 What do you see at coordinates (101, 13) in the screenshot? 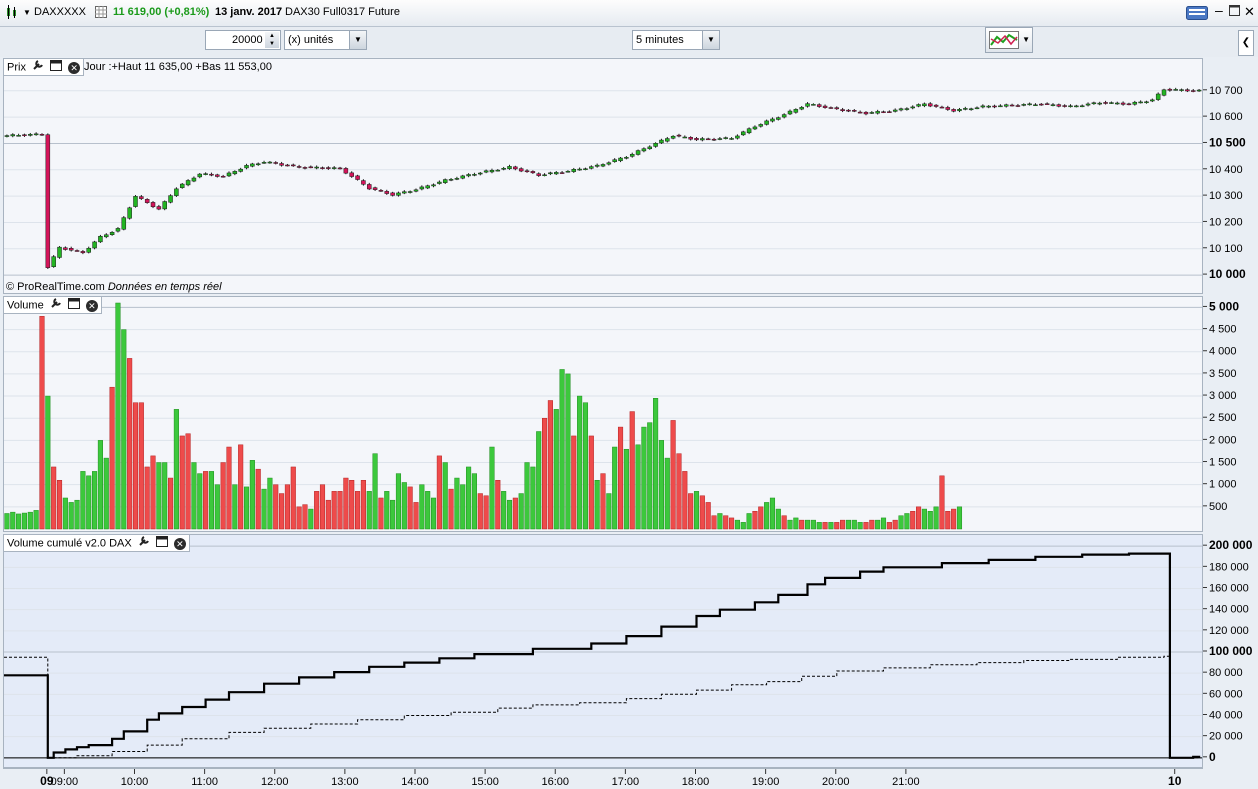
I see `grid-icon` at bounding box center [101, 13].